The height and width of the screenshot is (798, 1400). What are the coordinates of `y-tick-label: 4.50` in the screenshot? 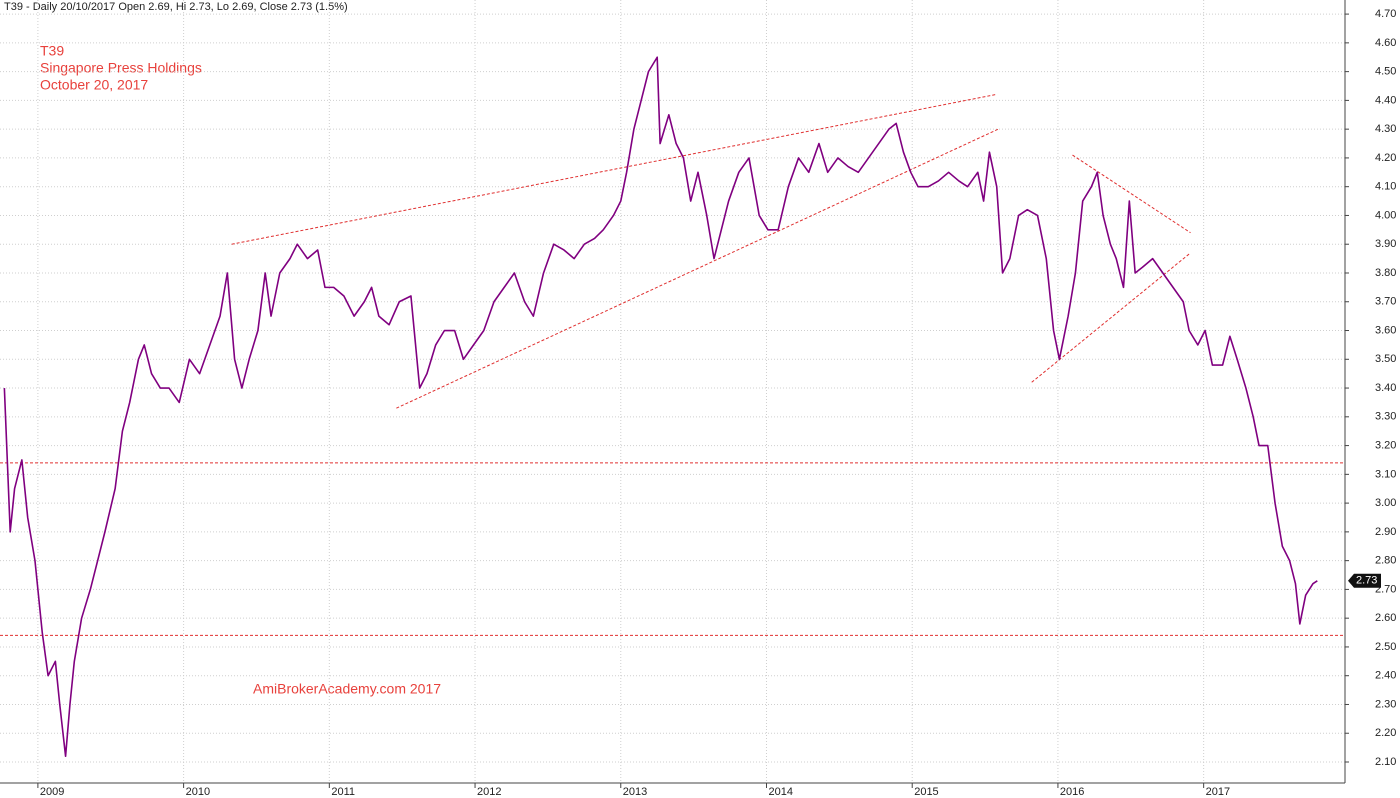 It's located at (1385, 72).